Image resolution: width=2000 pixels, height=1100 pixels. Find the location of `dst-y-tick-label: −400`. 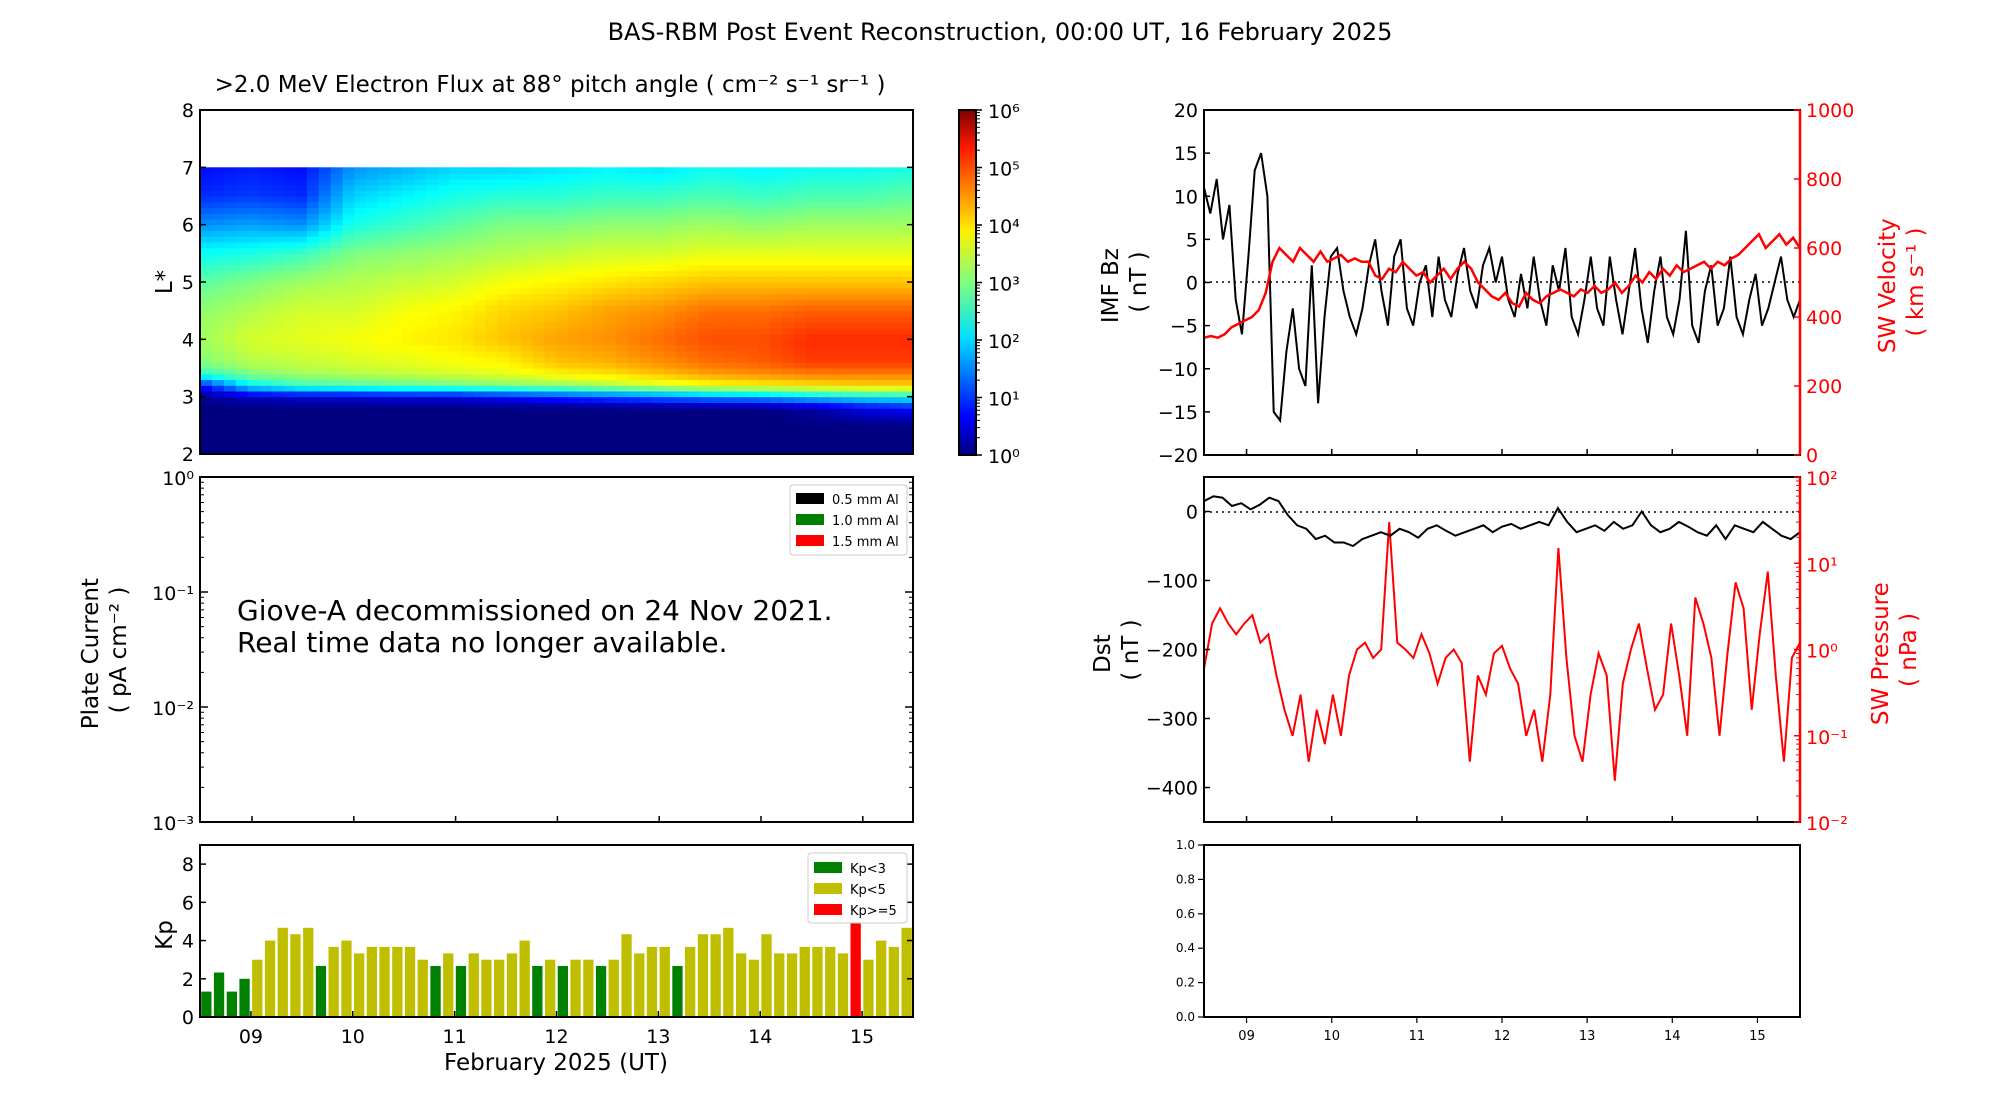

dst-y-tick-label: −400 is located at coordinates (1172, 789).